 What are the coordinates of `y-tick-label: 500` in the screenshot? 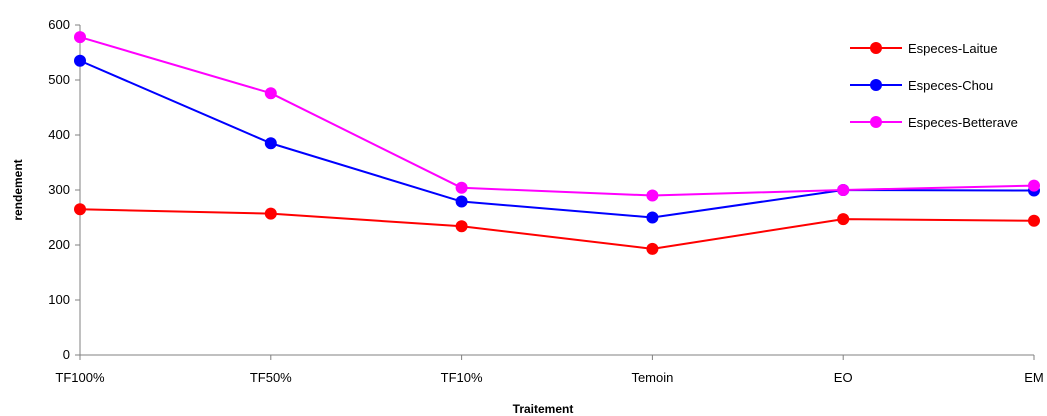 It's located at (59, 79).